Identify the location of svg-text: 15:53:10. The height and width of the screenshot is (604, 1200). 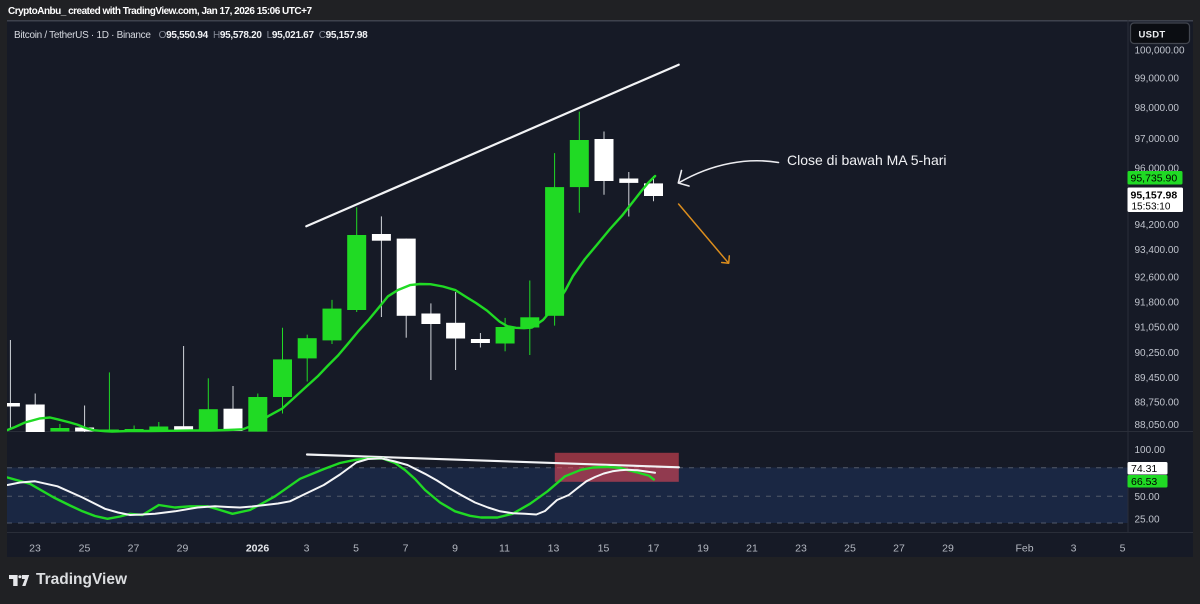
(1151, 206).